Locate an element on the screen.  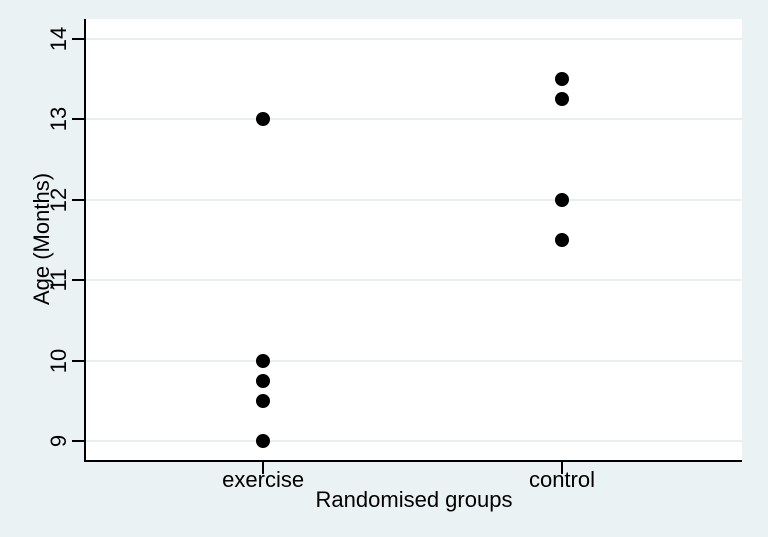
y-tick-label-11: 11 is located at coordinates (58, 280).